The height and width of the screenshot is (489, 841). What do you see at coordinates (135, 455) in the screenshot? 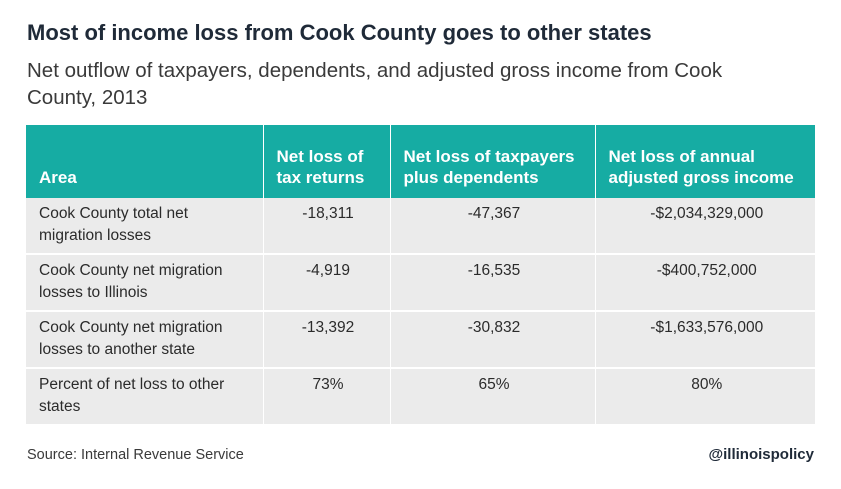
I see `source-note: Source: Internal Revenue Service` at bounding box center [135, 455].